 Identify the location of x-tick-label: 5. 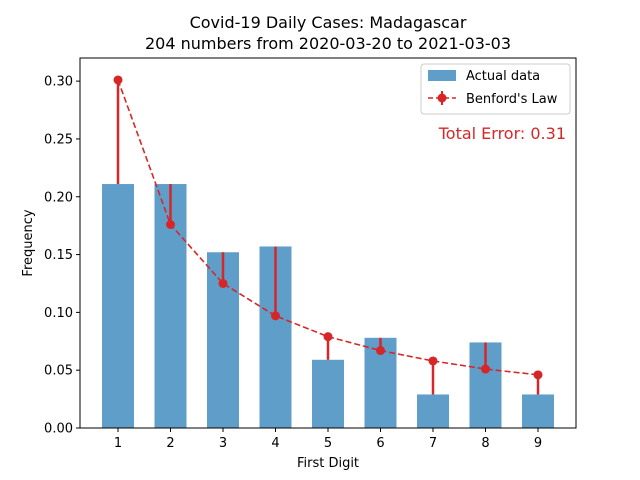
(328, 443).